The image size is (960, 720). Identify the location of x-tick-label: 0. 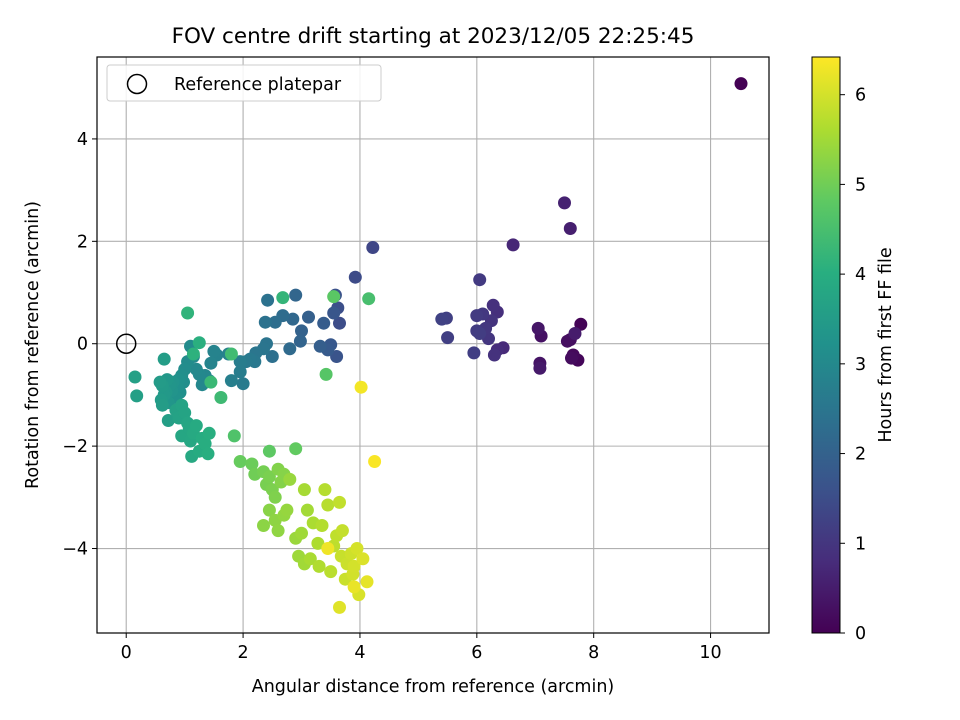
(126, 653).